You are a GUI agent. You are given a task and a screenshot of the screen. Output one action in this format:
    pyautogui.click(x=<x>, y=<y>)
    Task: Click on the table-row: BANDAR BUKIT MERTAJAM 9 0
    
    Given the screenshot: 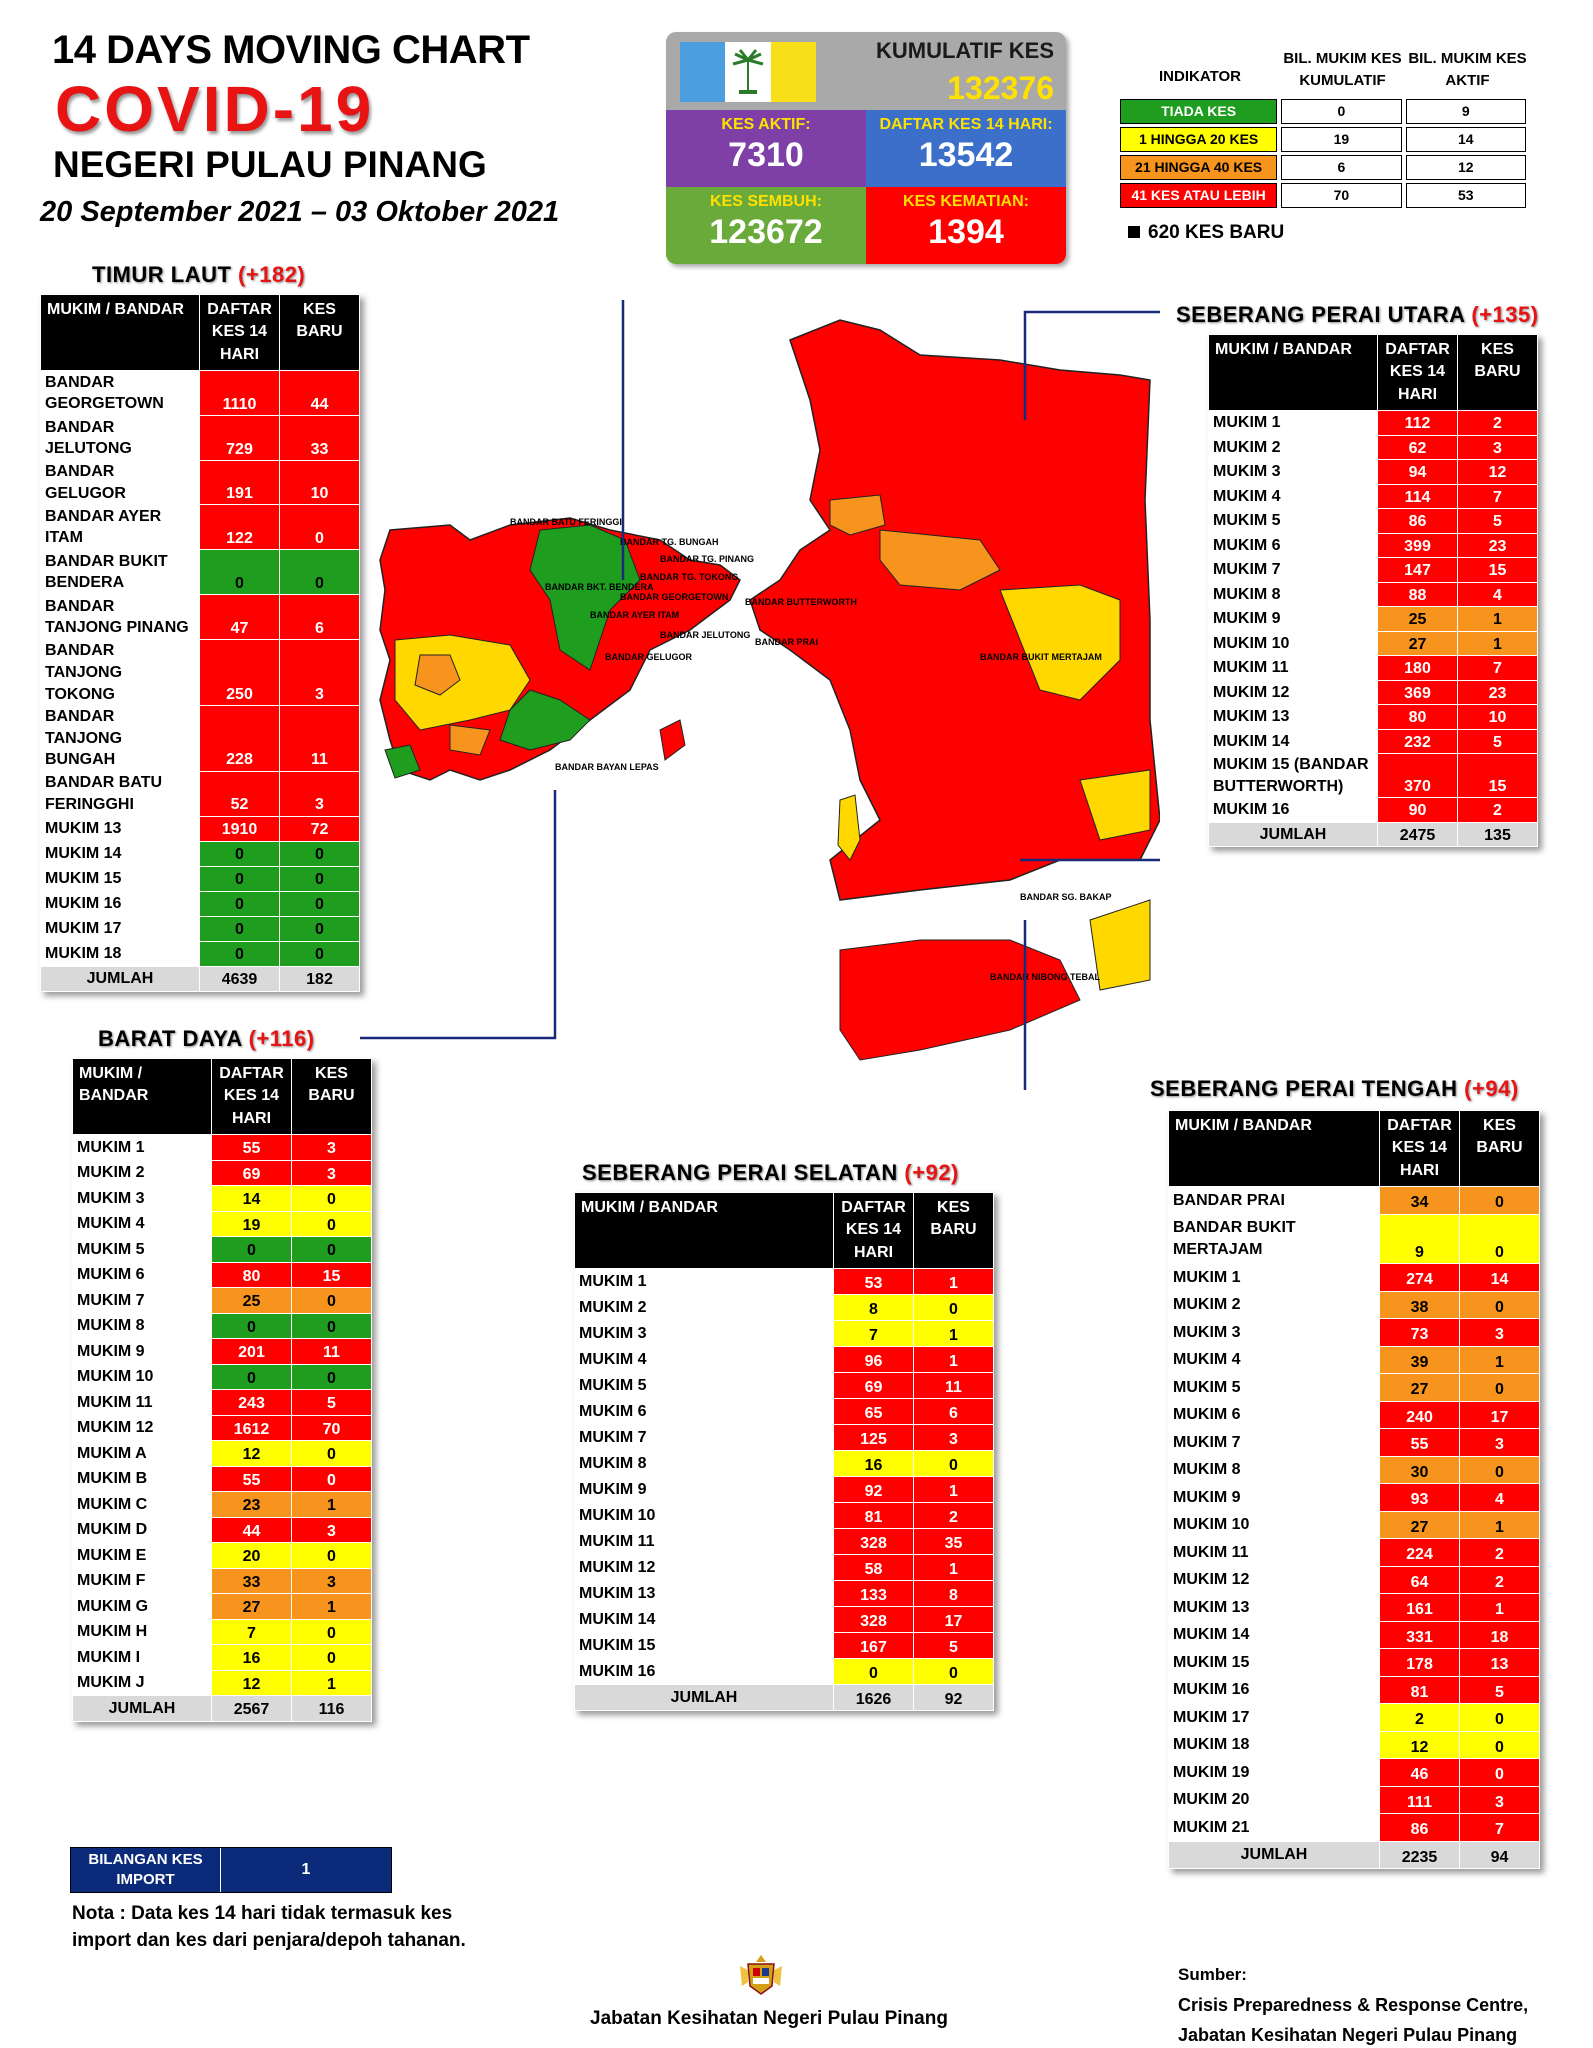 What is the action you would take?
    pyautogui.click(x=1354, y=1239)
    